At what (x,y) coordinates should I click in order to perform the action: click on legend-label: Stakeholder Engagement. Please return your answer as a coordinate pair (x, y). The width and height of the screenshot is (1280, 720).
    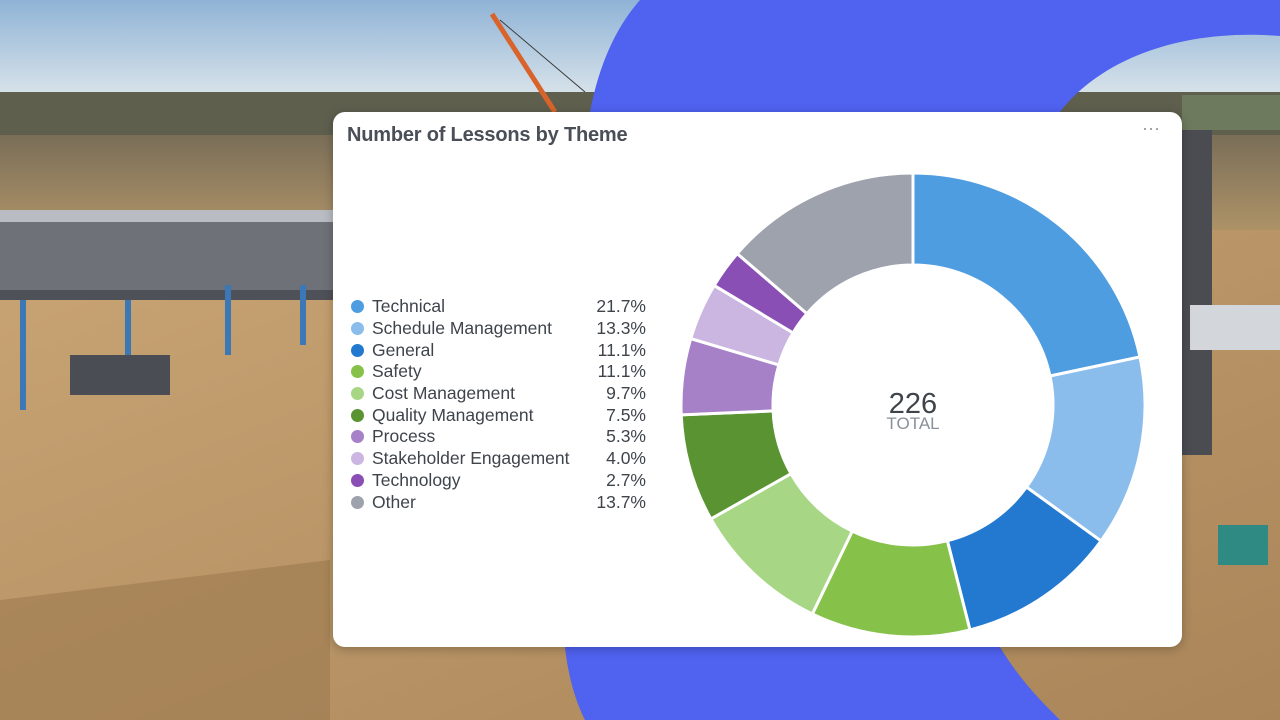
    Looking at the image, I should click on (471, 458).